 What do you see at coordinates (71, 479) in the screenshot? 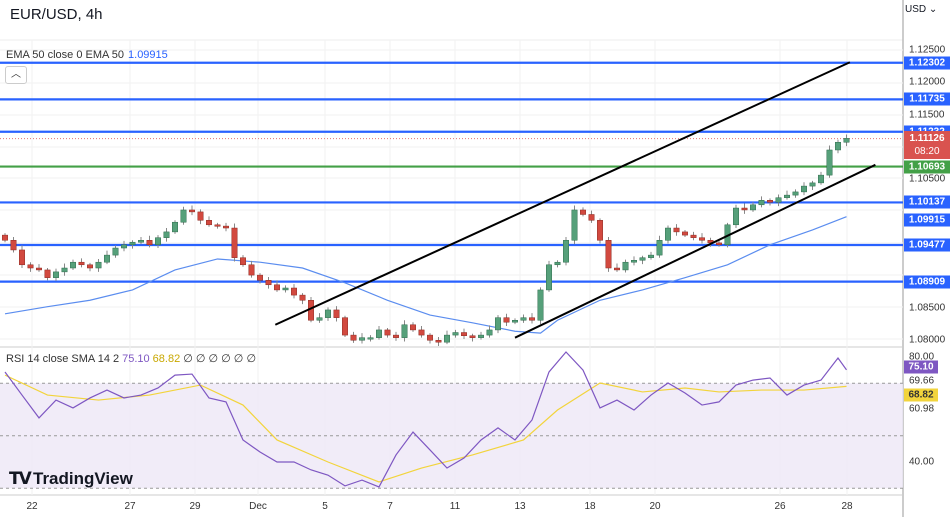
I see `tradingview-logo: 𝗧𝗩 TradingView` at bounding box center [71, 479].